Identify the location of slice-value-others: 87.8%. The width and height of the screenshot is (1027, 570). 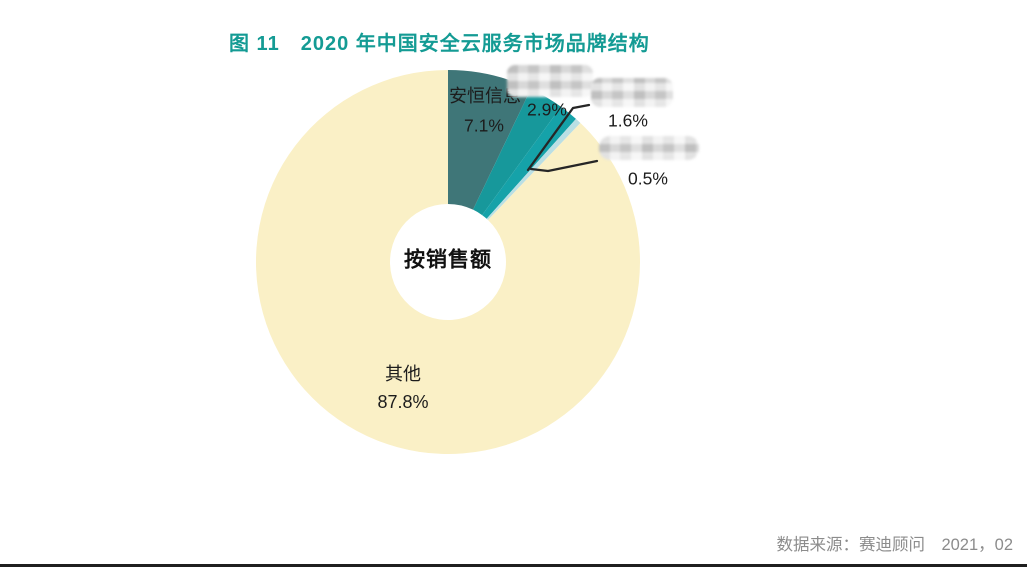
(403, 402).